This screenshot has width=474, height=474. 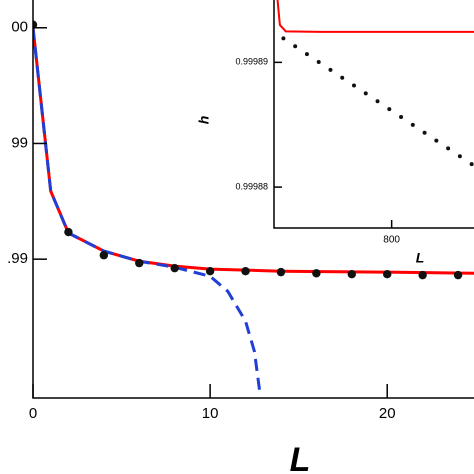 I want to click on y-tick-label: .99, so click(x=17, y=258).